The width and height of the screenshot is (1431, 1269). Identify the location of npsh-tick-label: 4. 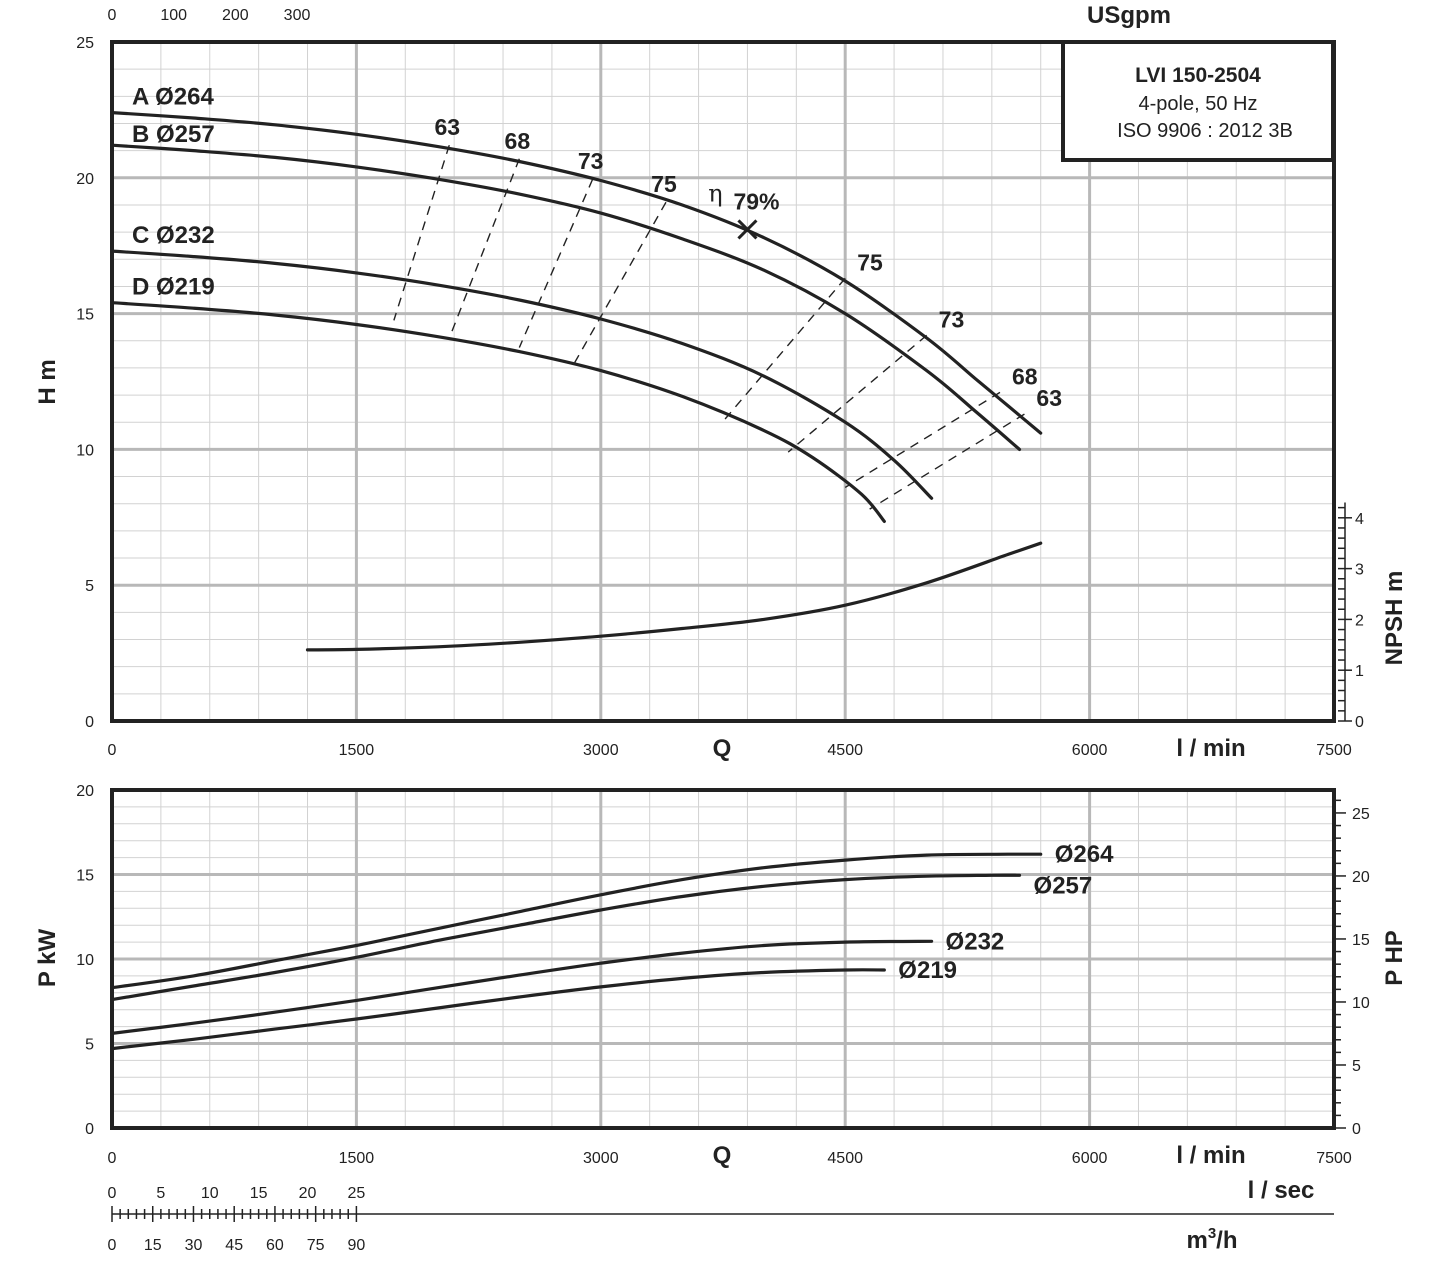
(1359, 519).